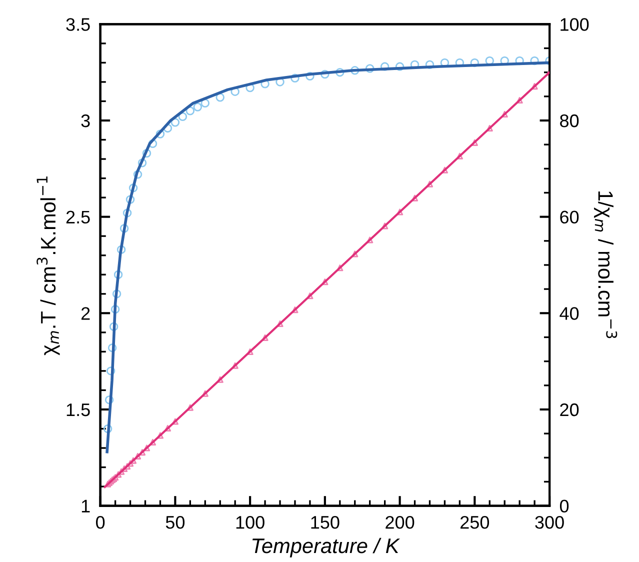  What do you see at coordinates (175, 522) in the screenshot?
I see `x-tick-label: 50` at bounding box center [175, 522].